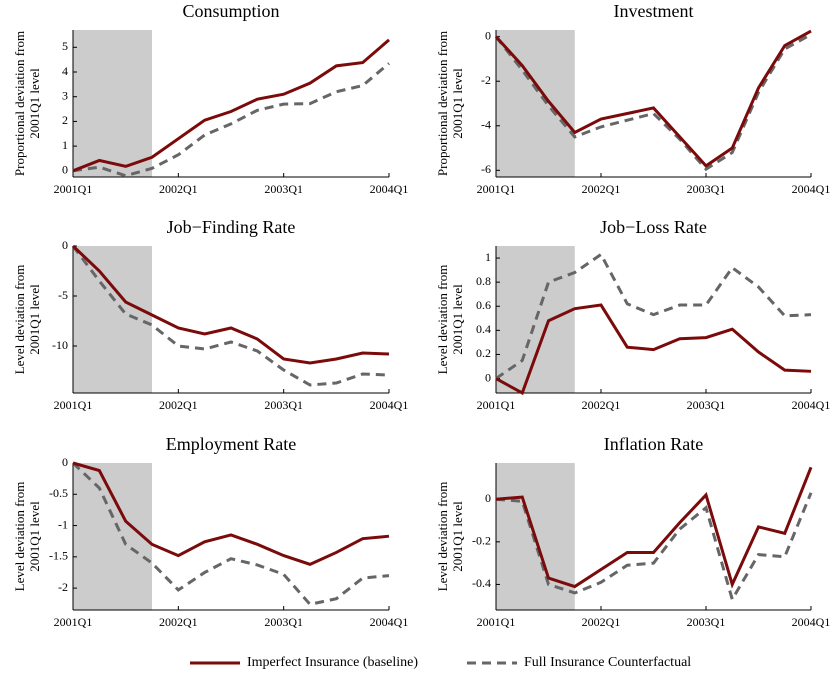 The image size is (835, 679). Describe the element at coordinates (483, 329) in the screenshot. I see `y-tick-label: 0.4` at that location.